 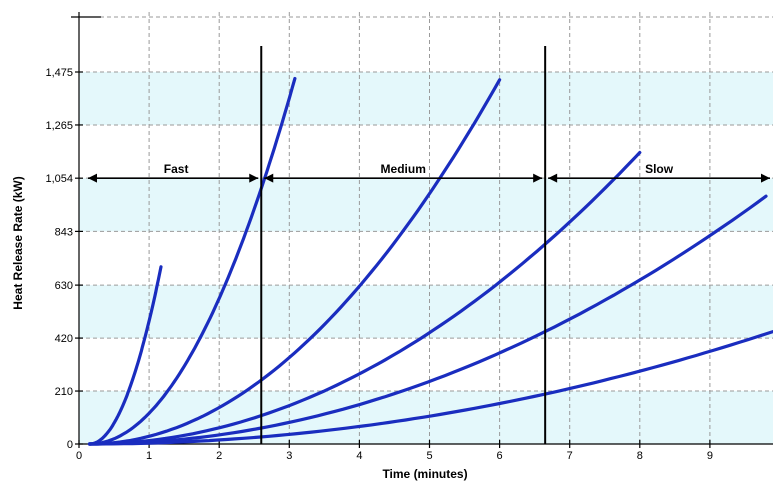 What do you see at coordinates (64, 286) in the screenshot?
I see `y-tick-label: 630` at bounding box center [64, 286].